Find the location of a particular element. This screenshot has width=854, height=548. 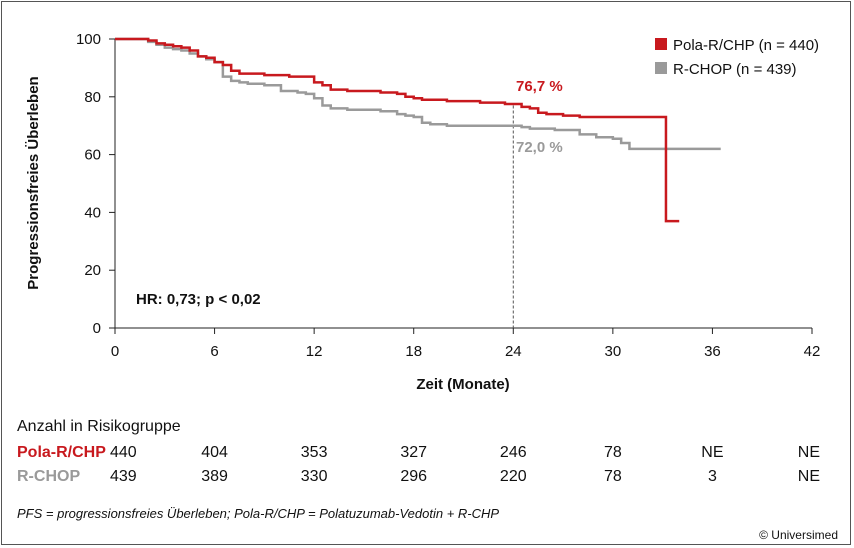

risk-cell: 330 is located at coordinates (314, 476).